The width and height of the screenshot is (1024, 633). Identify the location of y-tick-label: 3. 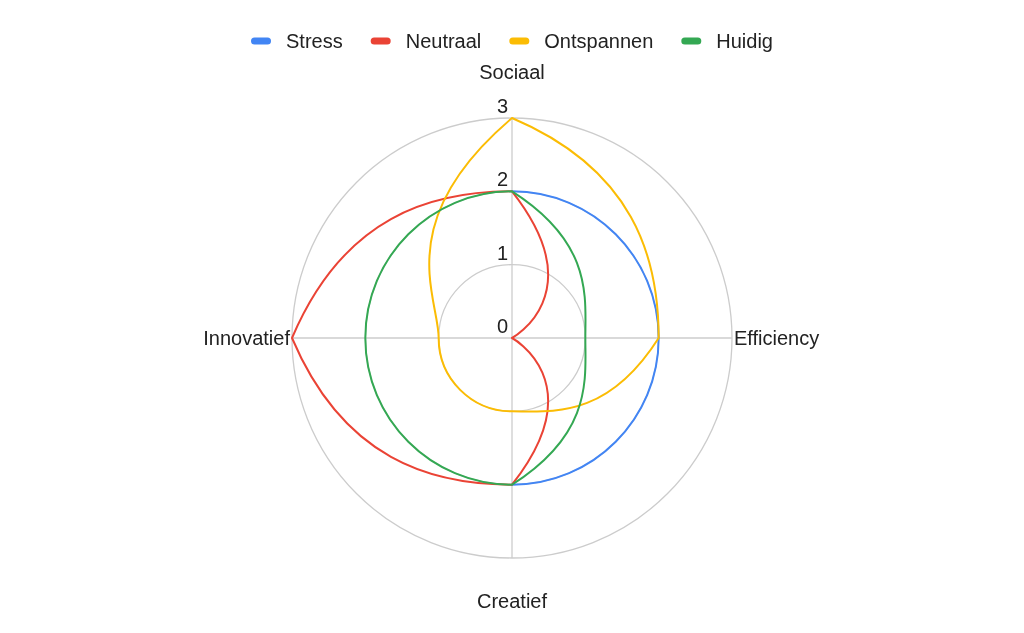
(502, 106).